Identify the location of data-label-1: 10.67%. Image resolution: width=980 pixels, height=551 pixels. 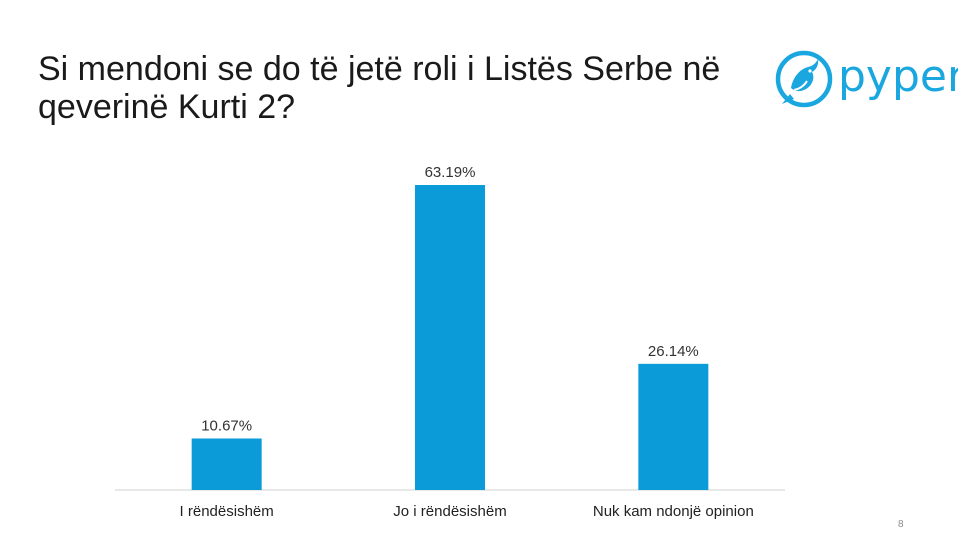
(226, 425).